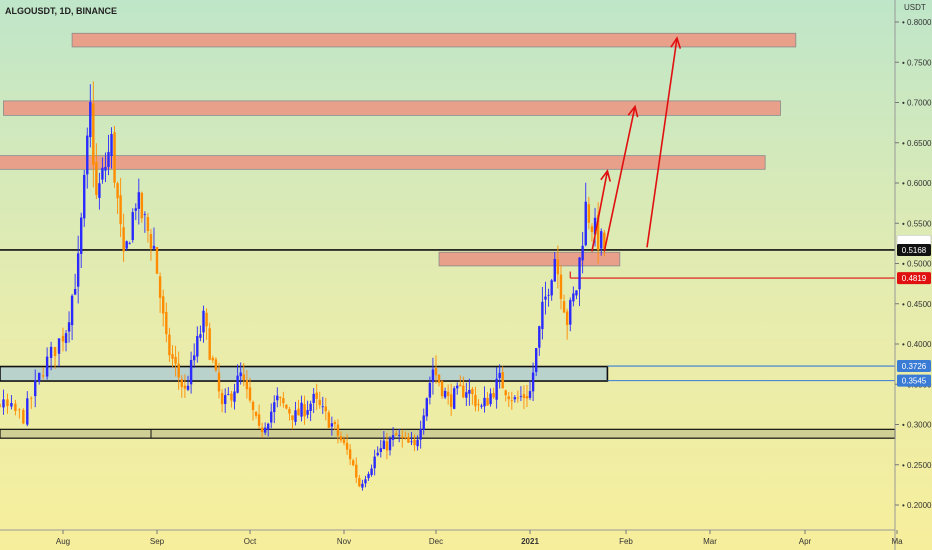 Image resolution: width=932 pixels, height=550 pixels. What do you see at coordinates (304, 373) in the screenshot?
I see `support-zone` at bounding box center [304, 373].